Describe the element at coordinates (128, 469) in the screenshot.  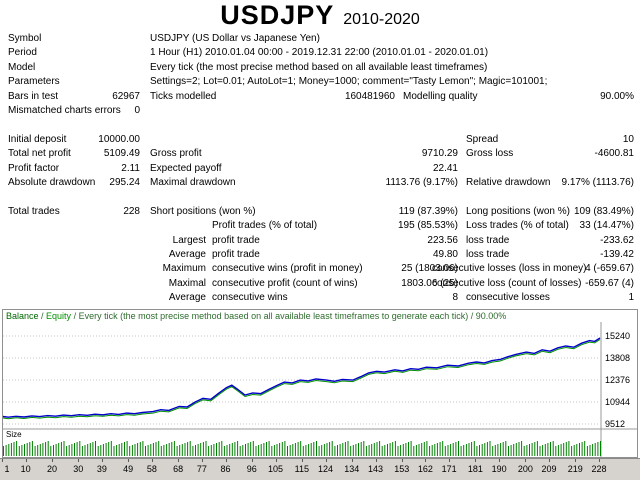
I see `x-axis-label: 49` at that location.